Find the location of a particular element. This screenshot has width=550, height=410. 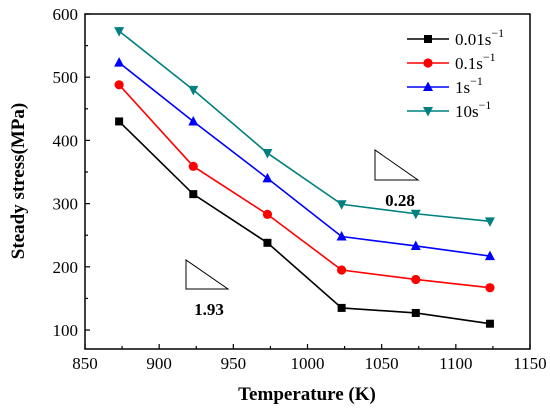

x-tick-label: 1000 is located at coordinates (308, 363).